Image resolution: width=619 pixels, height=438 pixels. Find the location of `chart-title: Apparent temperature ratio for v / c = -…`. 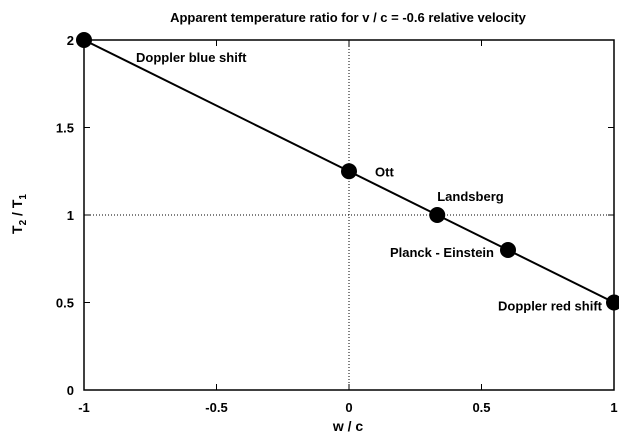

chart-title: Apparent temperature ratio for v / c = -… is located at coordinates (348, 17).